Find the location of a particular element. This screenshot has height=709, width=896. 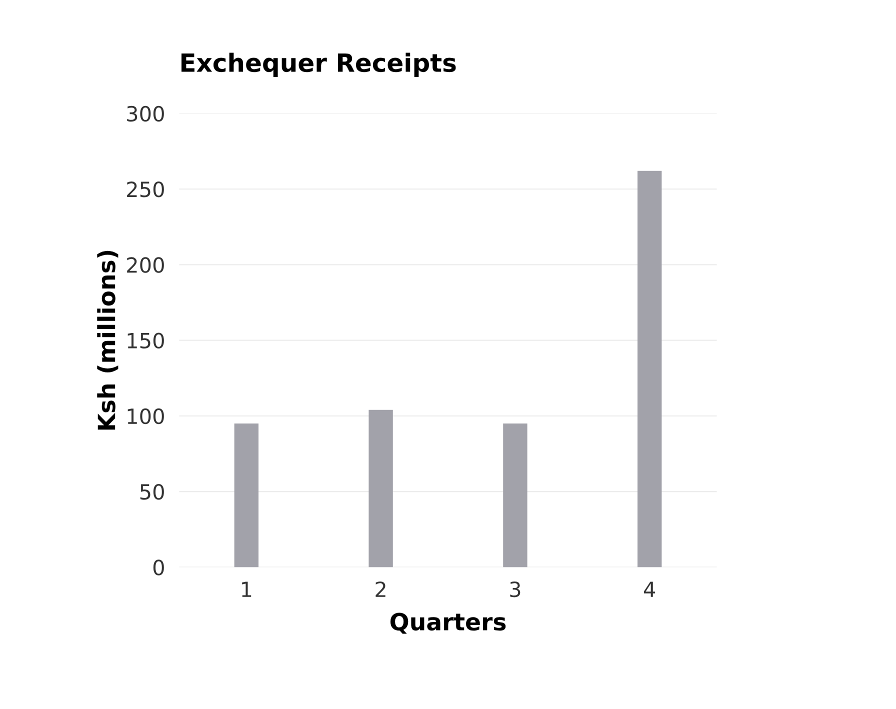

x-tick-label: 3 is located at coordinates (515, 589).